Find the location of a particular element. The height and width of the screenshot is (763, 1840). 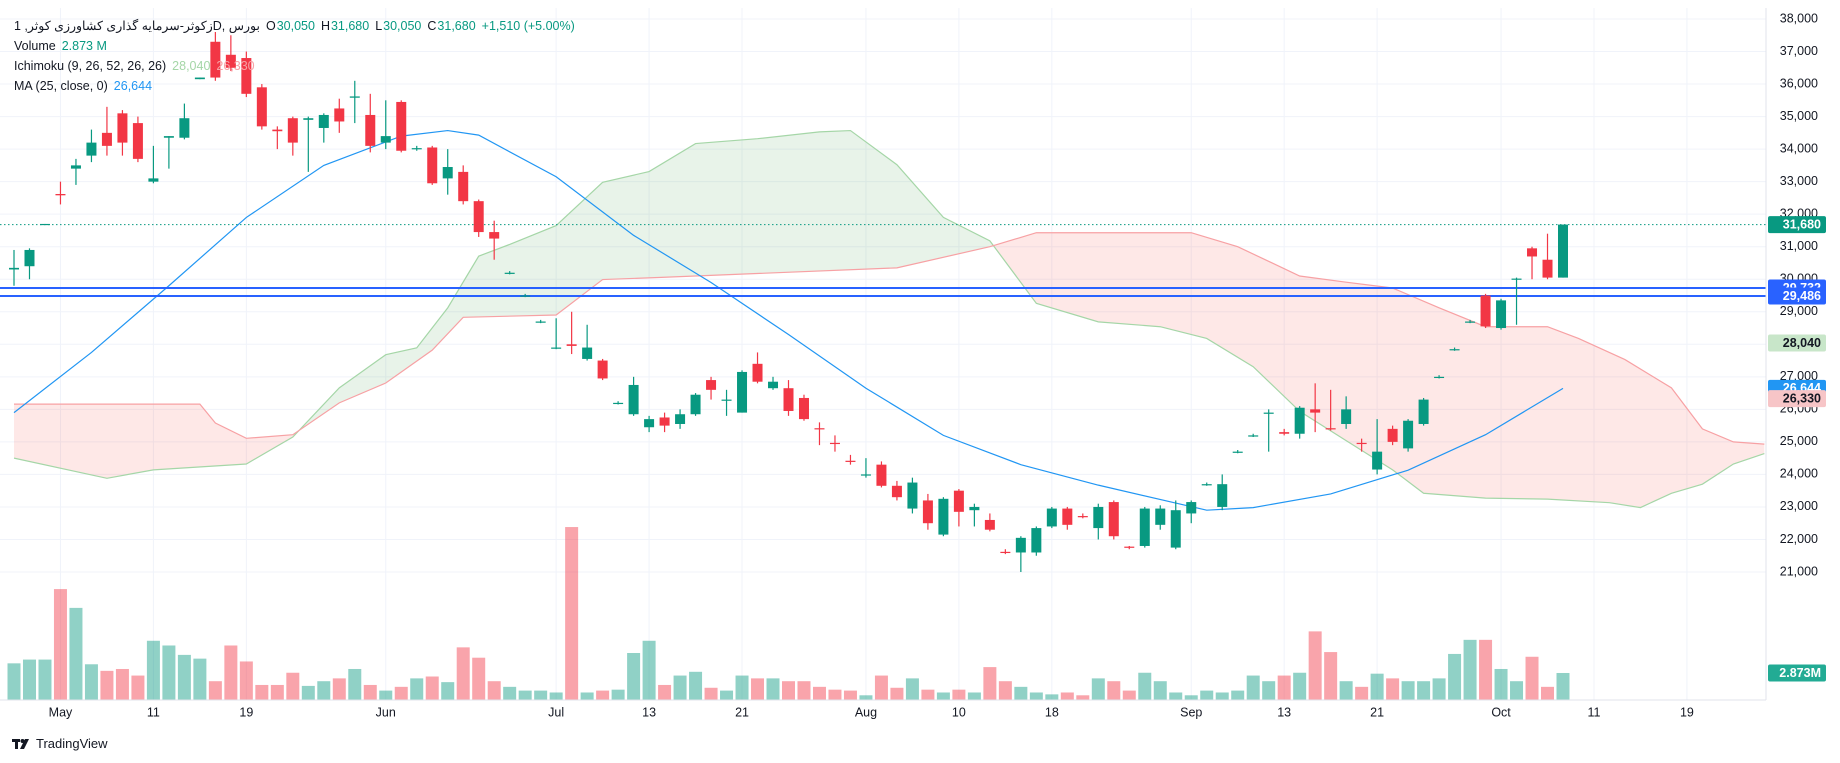

price-badge is located at coordinates (1797, 673).